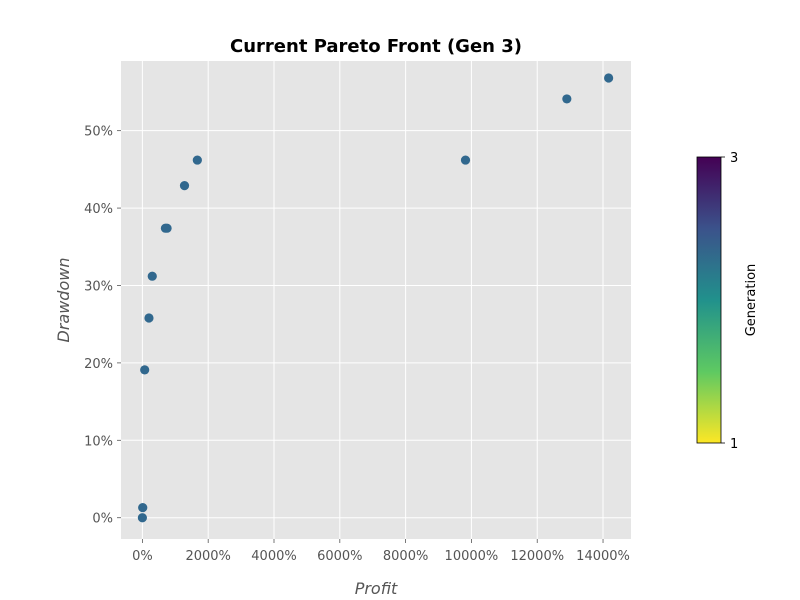  What do you see at coordinates (734, 444) in the screenshot?
I see `colorbar-tick-label-min: 1` at bounding box center [734, 444].